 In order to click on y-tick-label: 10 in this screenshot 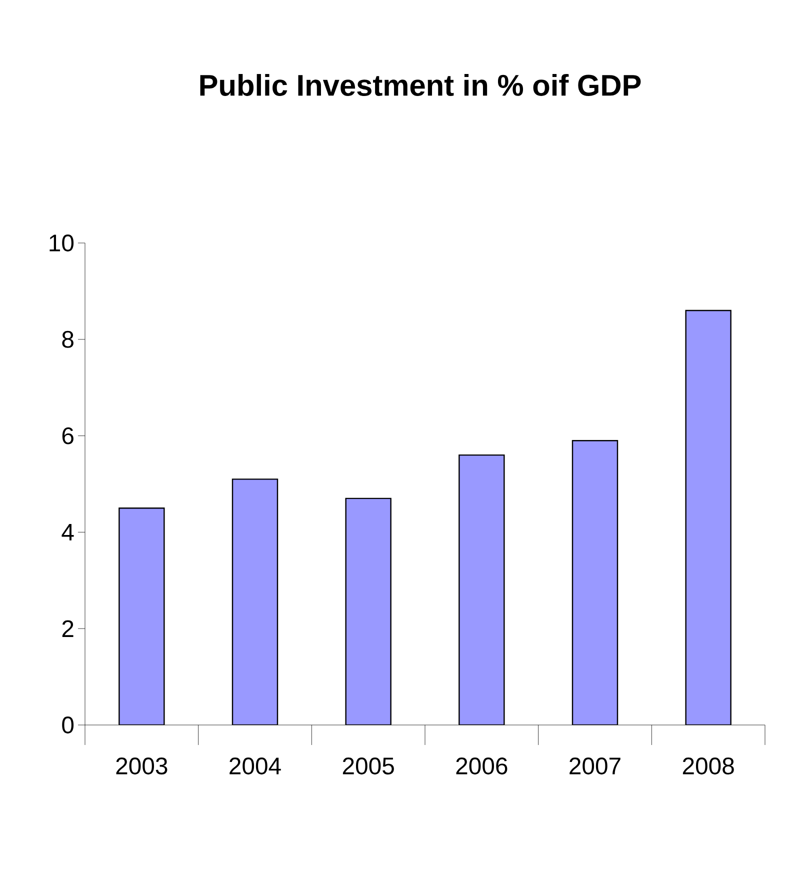, I will do `click(62, 243)`.